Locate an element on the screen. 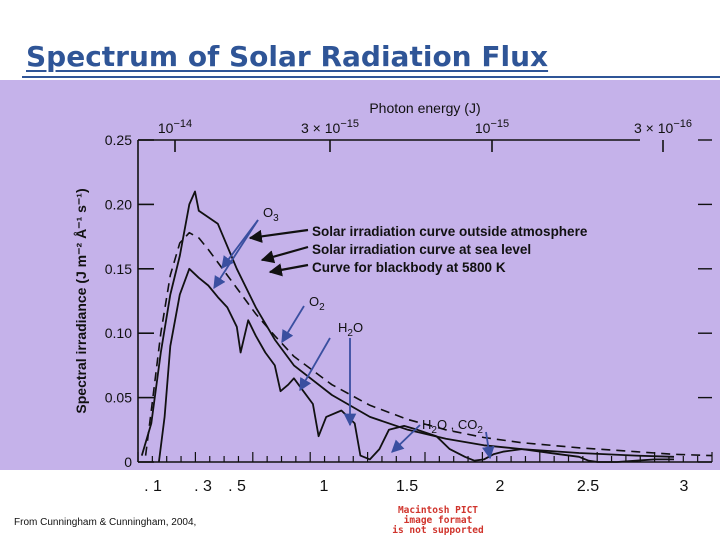  y-tick-label: 0.20 is located at coordinates (118, 204).